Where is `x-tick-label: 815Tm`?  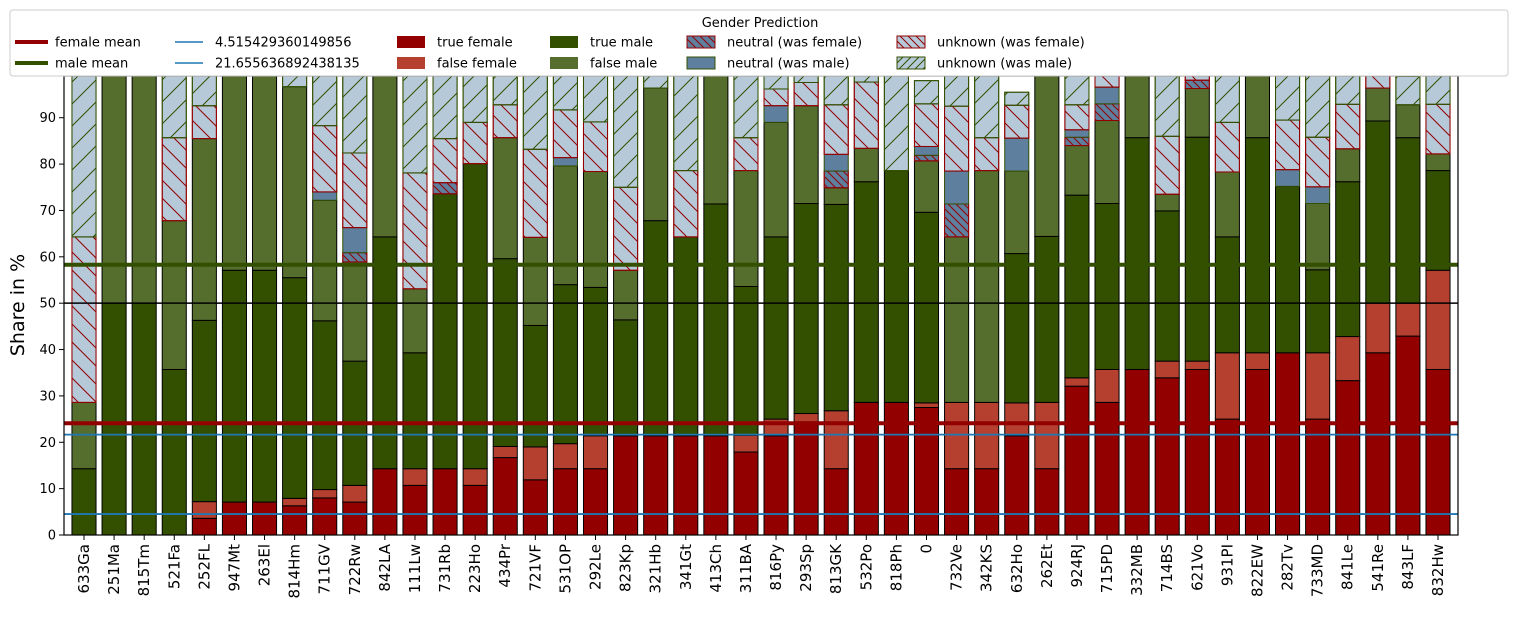
x-tick-label: 815Tm is located at coordinates (144, 570).